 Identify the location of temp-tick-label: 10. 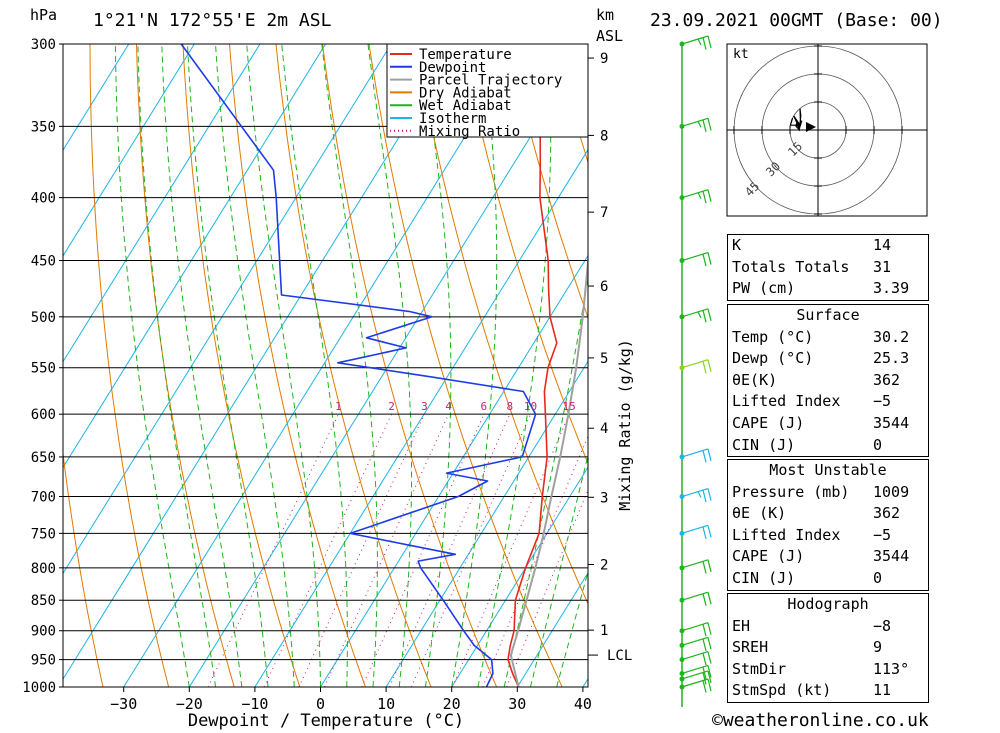
(386, 704).